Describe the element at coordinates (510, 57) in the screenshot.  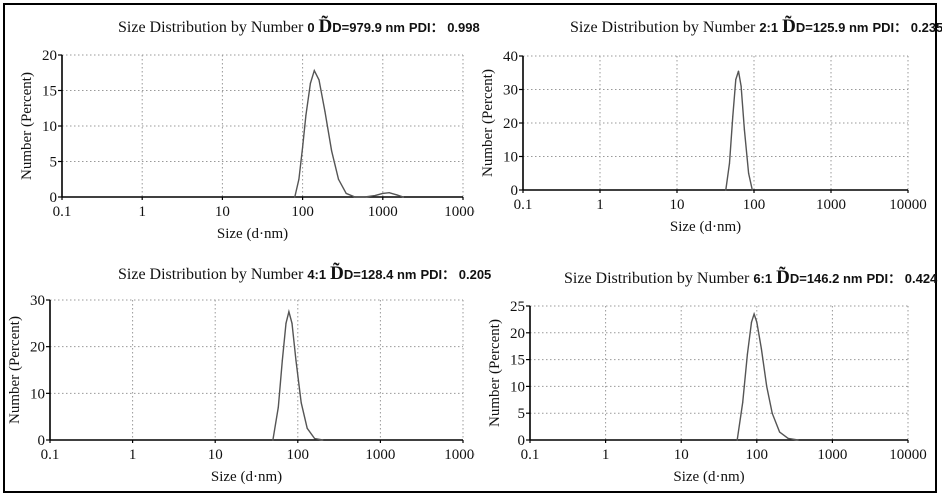
I see `y-tick-label: 40` at that location.